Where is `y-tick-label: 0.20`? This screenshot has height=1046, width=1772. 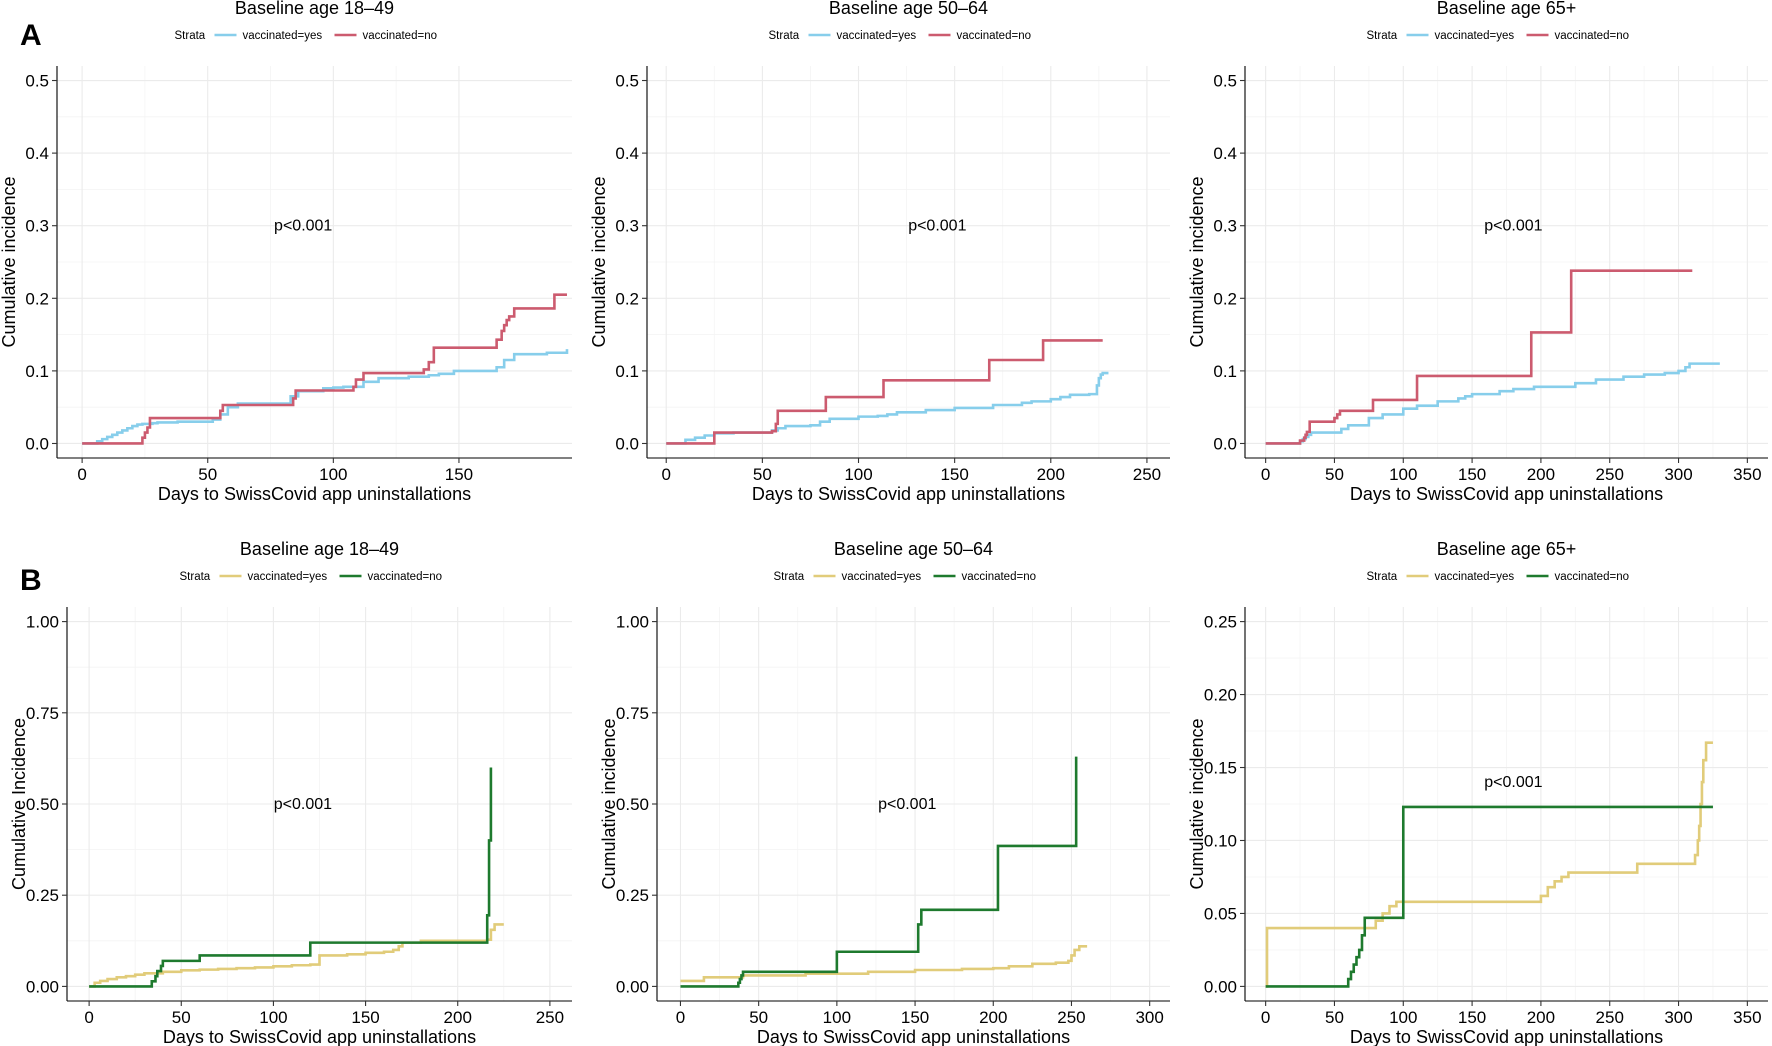
y-tick-label: 0.20 is located at coordinates (1220, 695).